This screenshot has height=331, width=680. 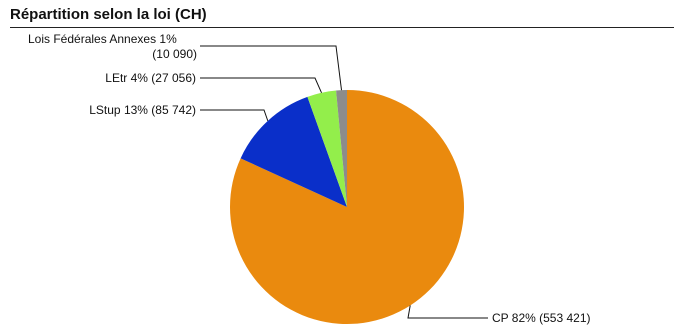 I want to click on slice-label-letr: LEtr 4% (27 056), so click(x=150, y=78).